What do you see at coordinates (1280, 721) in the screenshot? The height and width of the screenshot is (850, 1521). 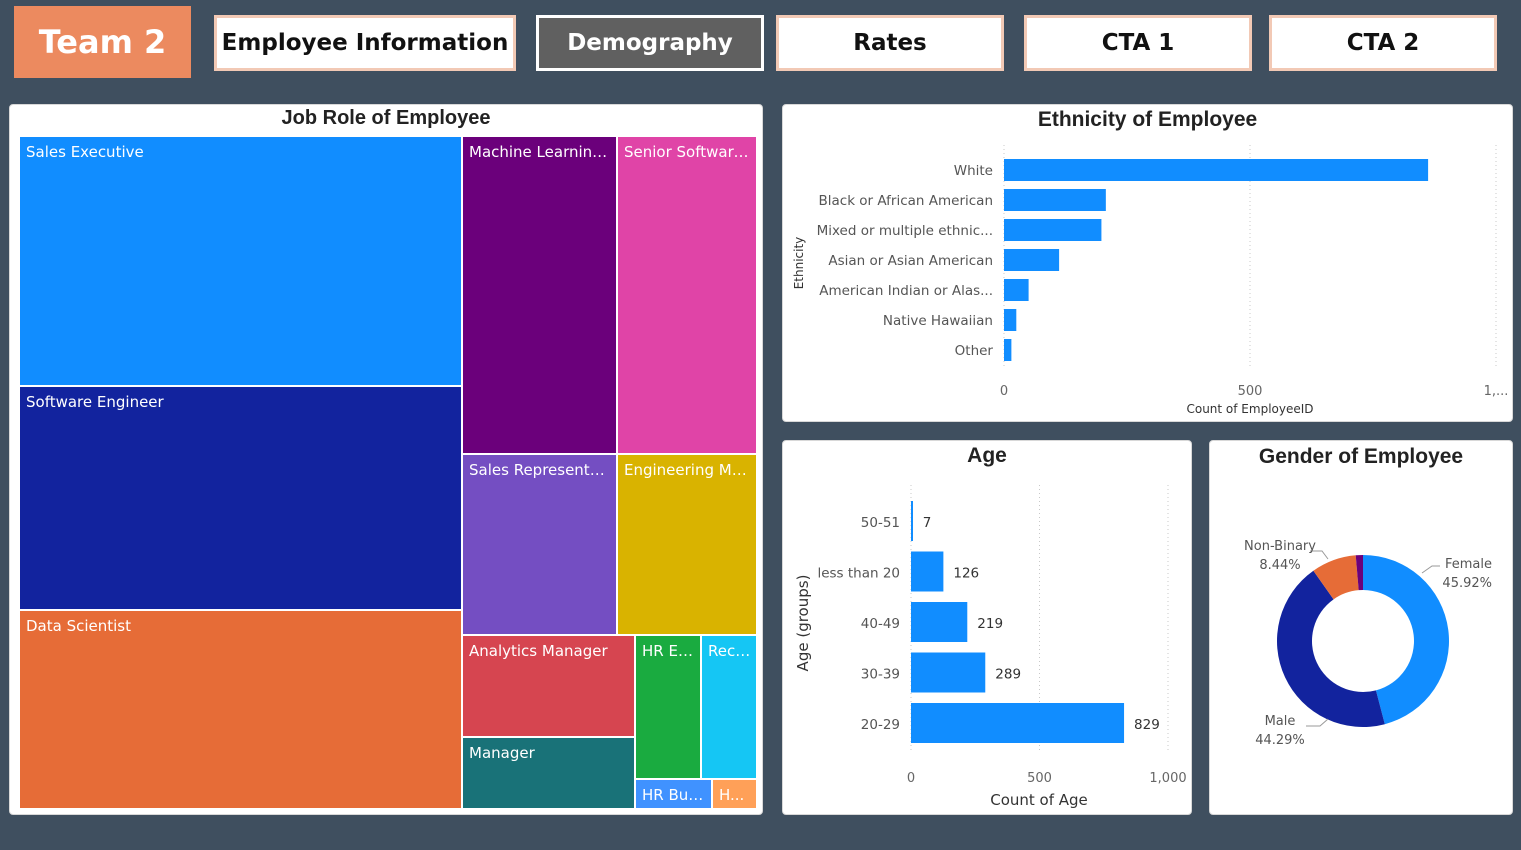 I see `slice-name-label: Male` at bounding box center [1280, 721].